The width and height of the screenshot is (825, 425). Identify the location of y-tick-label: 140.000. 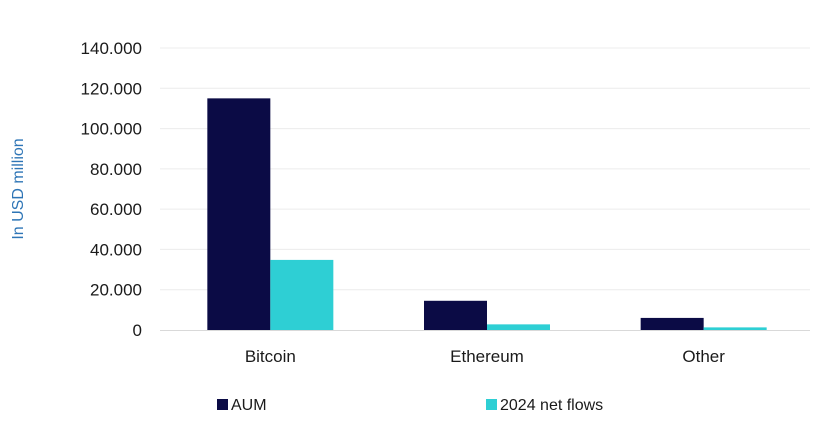
(111, 48).